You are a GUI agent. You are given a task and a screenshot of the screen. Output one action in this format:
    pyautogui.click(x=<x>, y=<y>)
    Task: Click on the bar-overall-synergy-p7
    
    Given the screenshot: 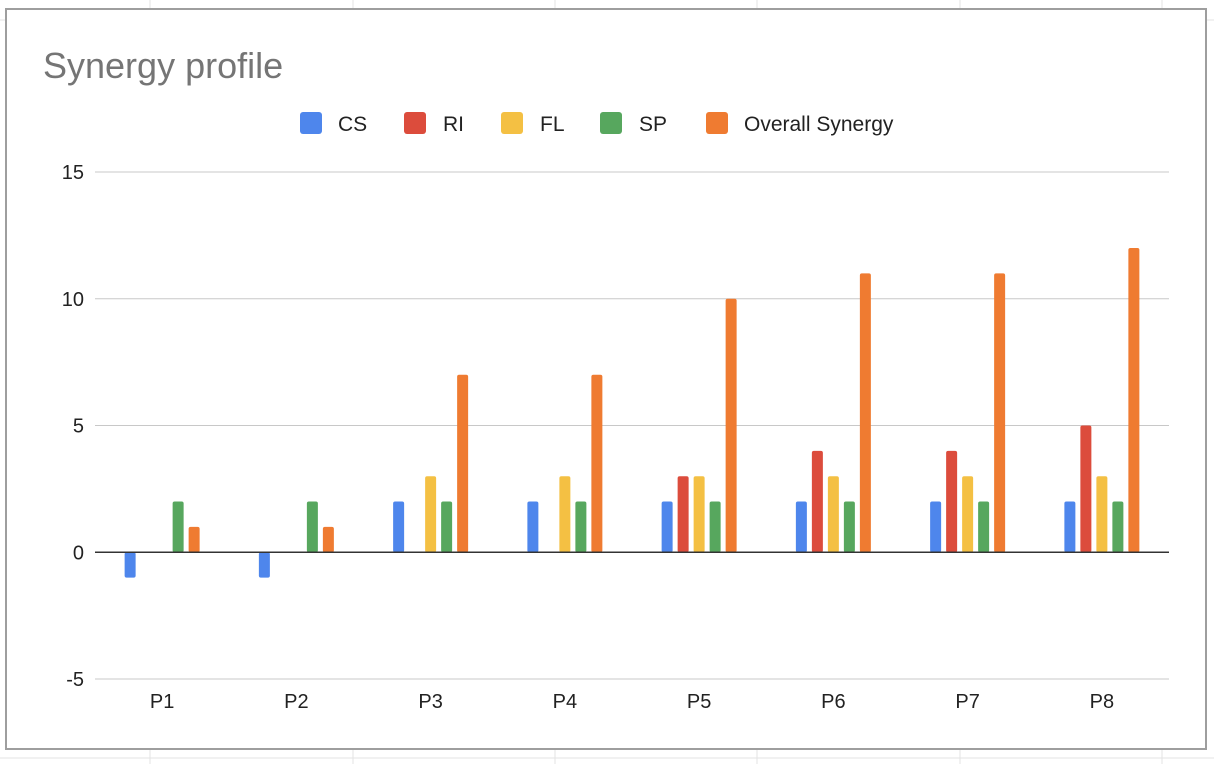 What is the action you would take?
    pyautogui.click(x=1000, y=413)
    